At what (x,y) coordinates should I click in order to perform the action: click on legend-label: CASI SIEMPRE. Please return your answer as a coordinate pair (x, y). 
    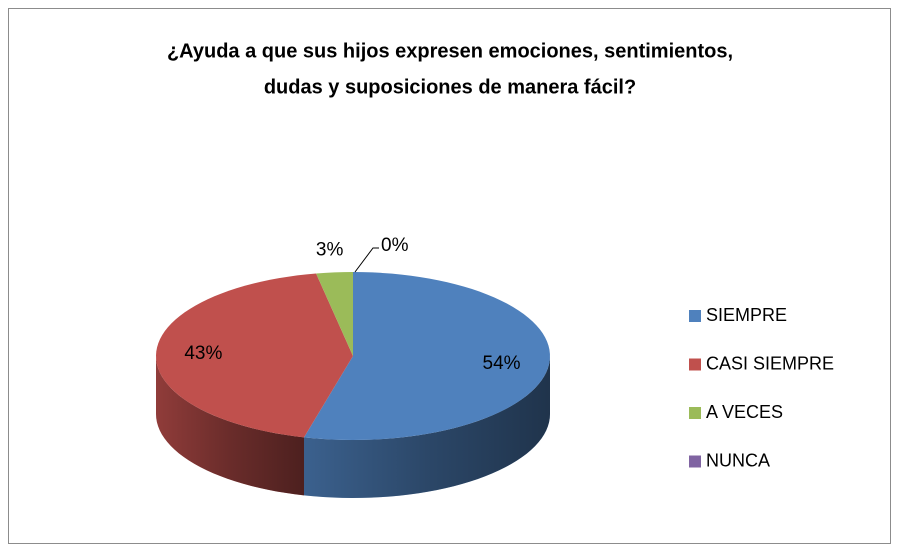
    Looking at the image, I should click on (770, 363).